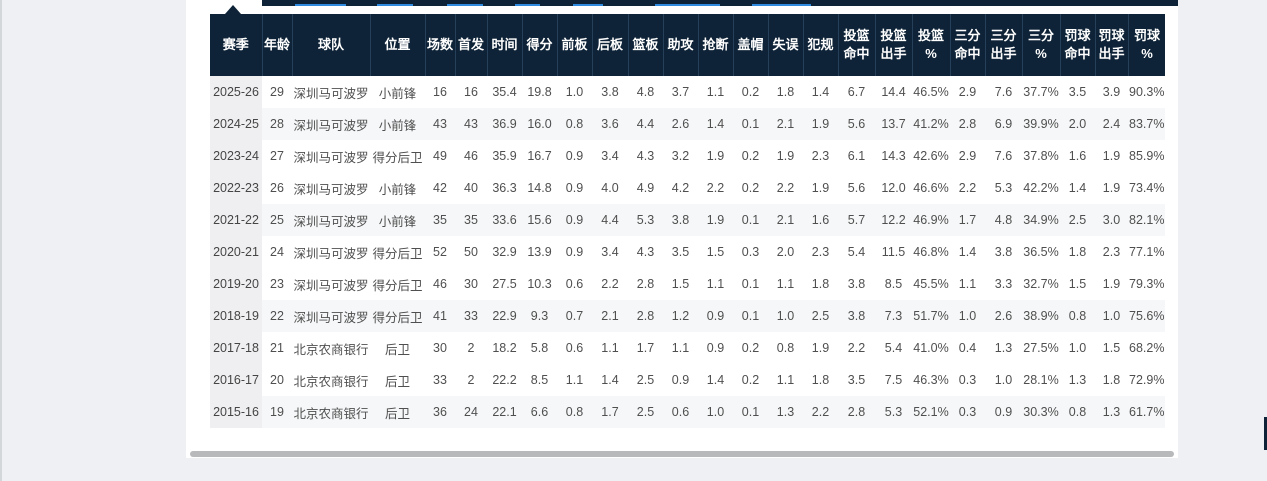 The width and height of the screenshot is (1267, 481). I want to click on stat-cell: 1.6, so click(1077, 156).